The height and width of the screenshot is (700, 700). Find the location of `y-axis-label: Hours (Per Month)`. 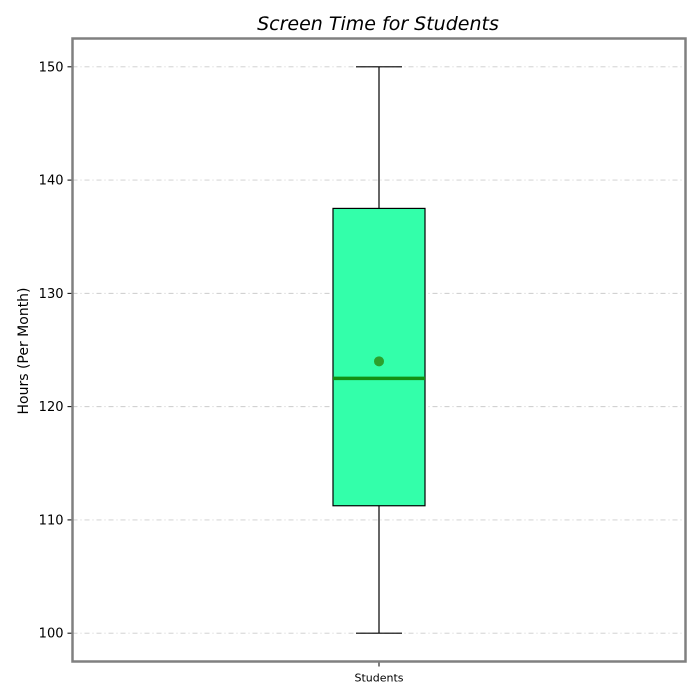

y-axis-label: Hours (Per Month) is located at coordinates (24, 350).